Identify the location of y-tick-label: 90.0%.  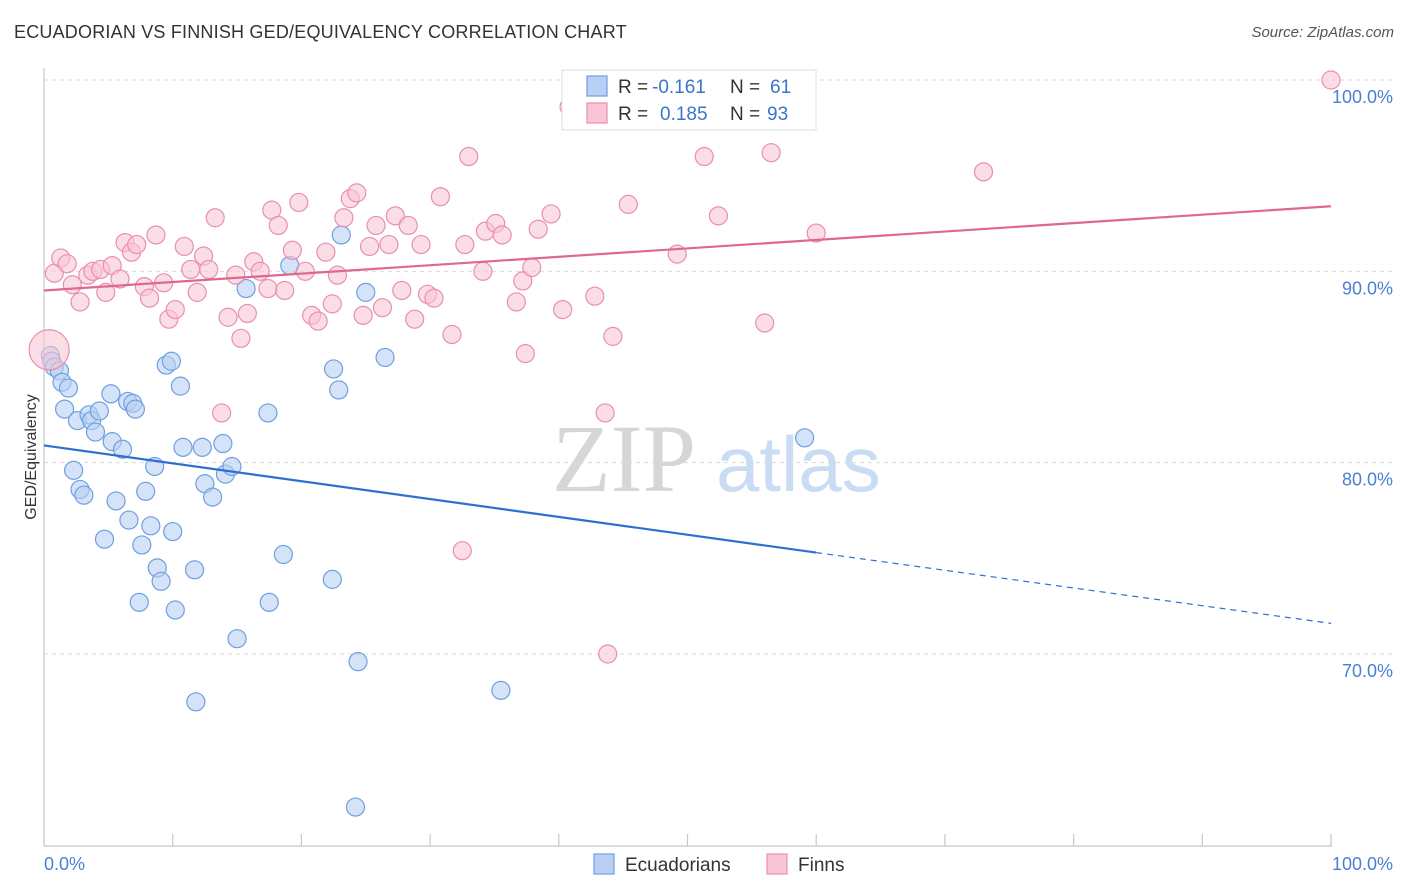
(1367, 288).